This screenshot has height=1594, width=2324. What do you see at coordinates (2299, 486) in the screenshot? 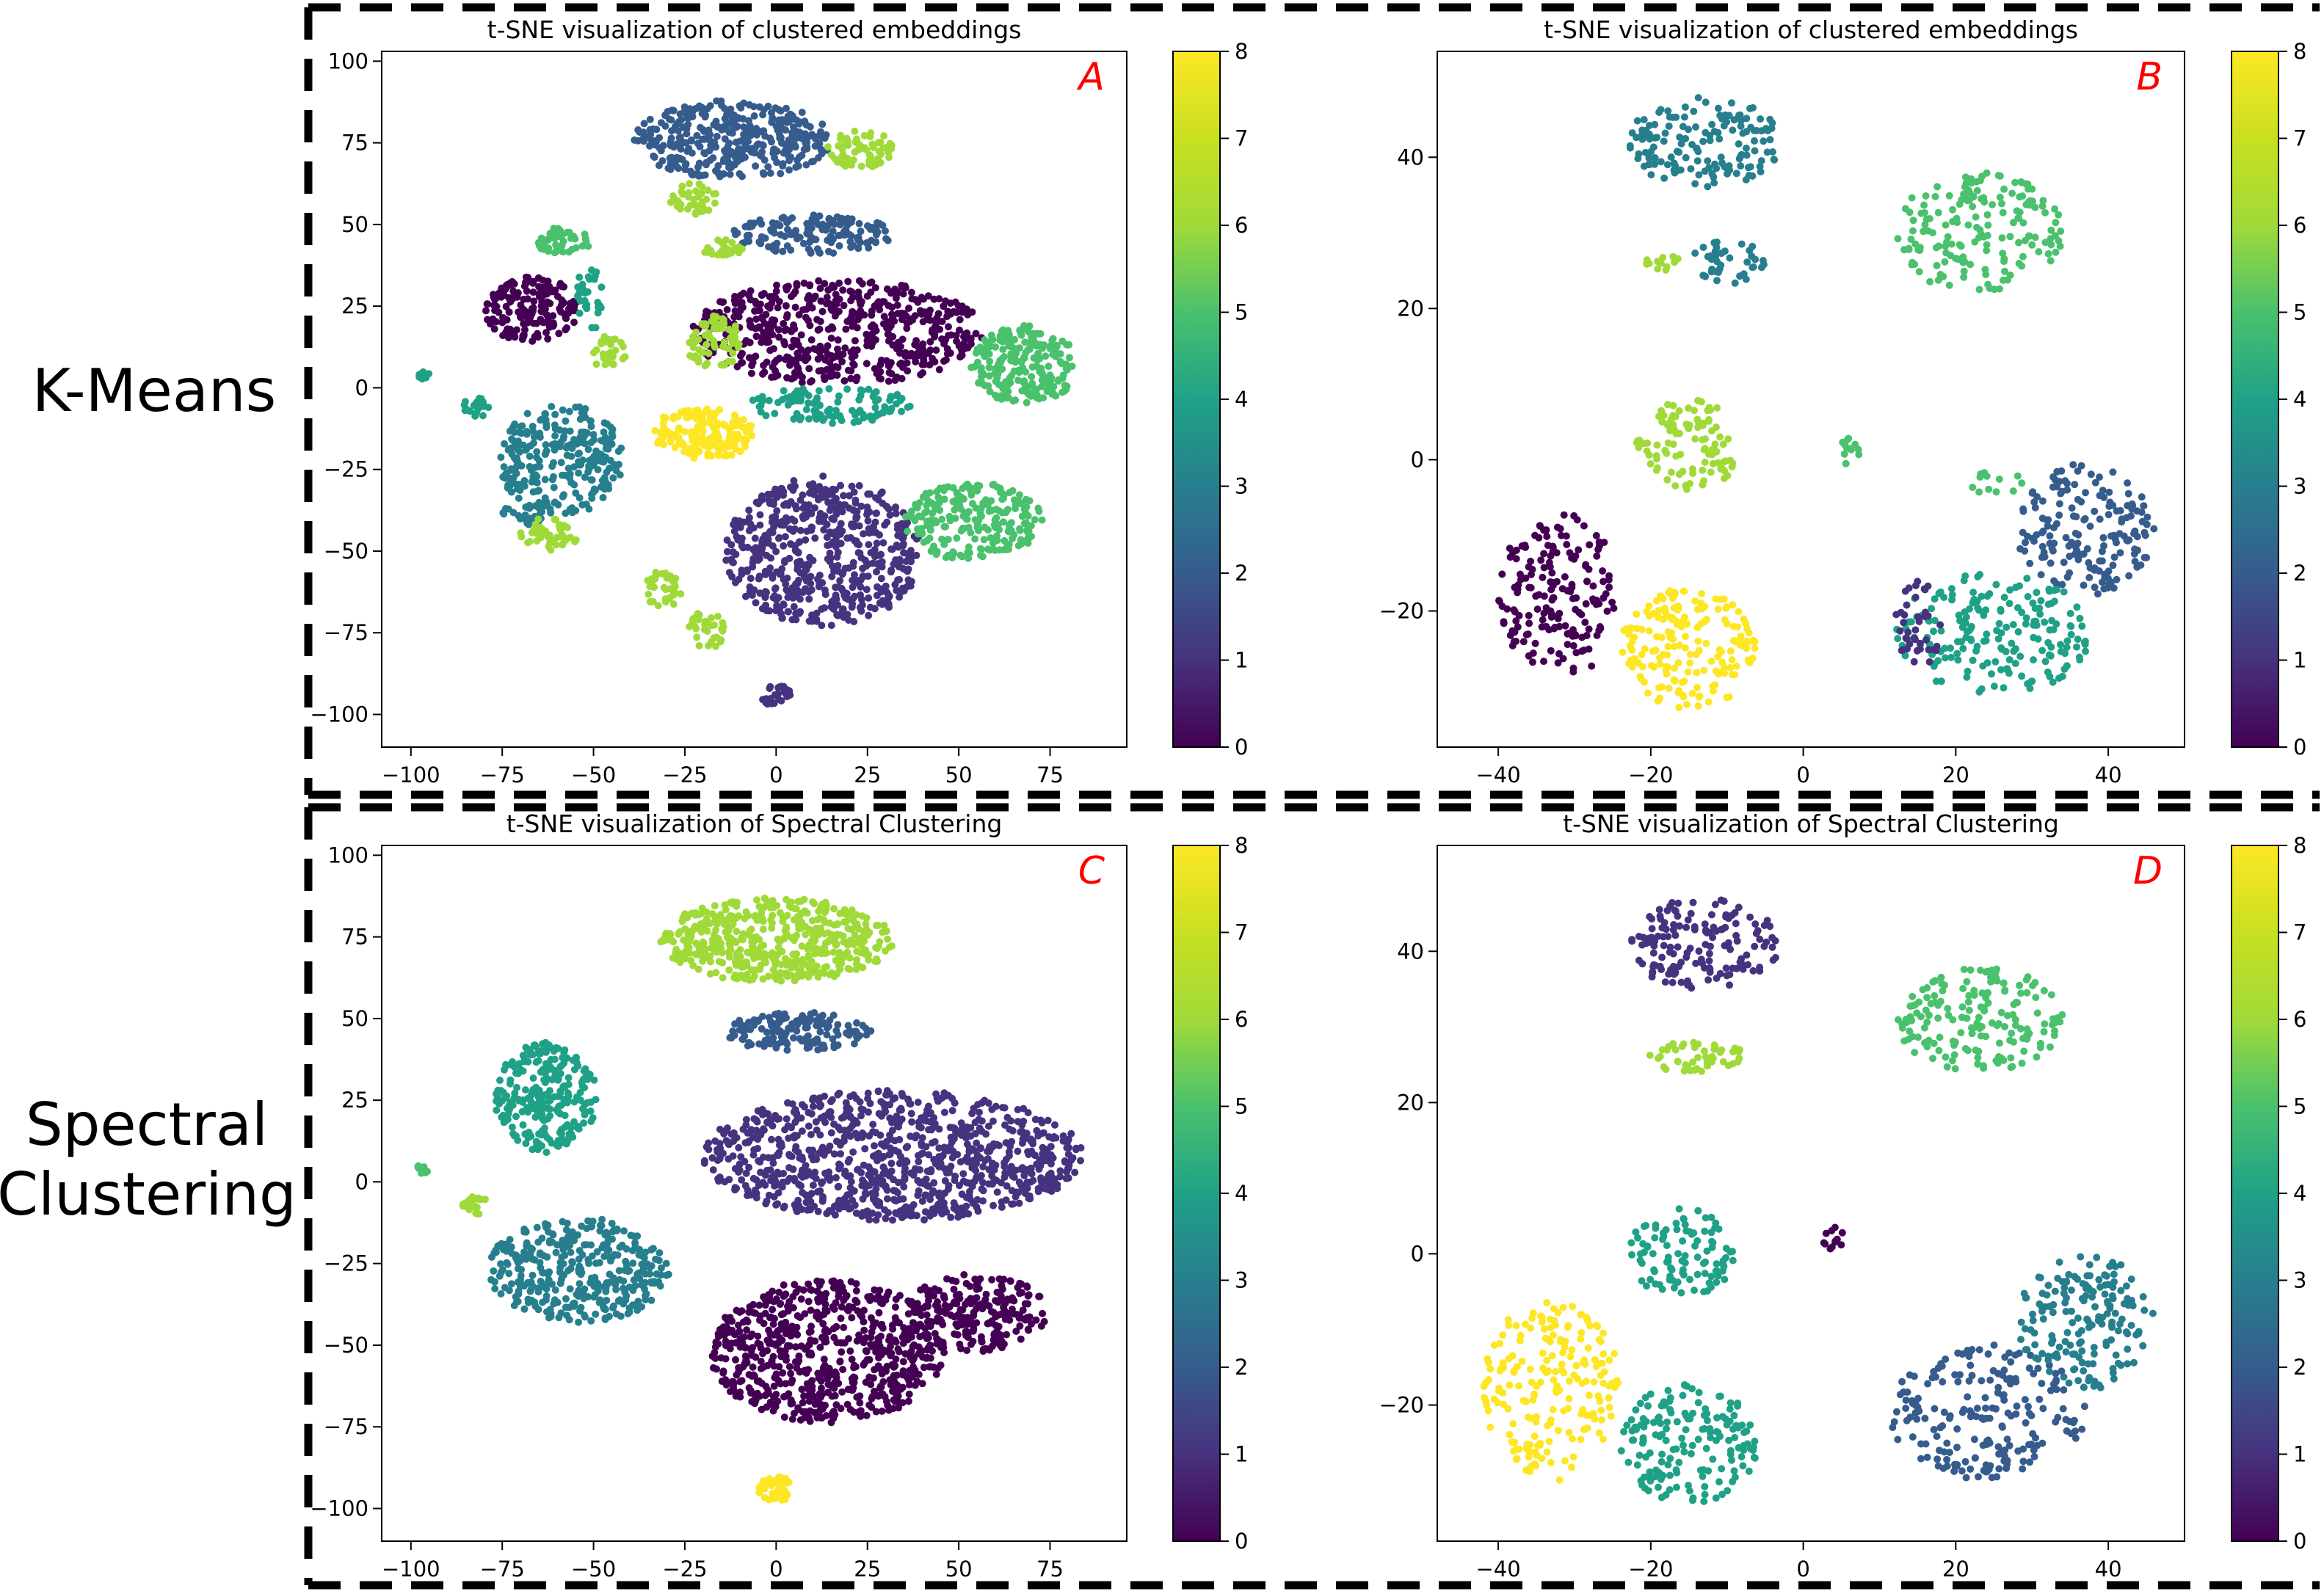
I see `colorbar-tick-label: 3` at bounding box center [2299, 486].